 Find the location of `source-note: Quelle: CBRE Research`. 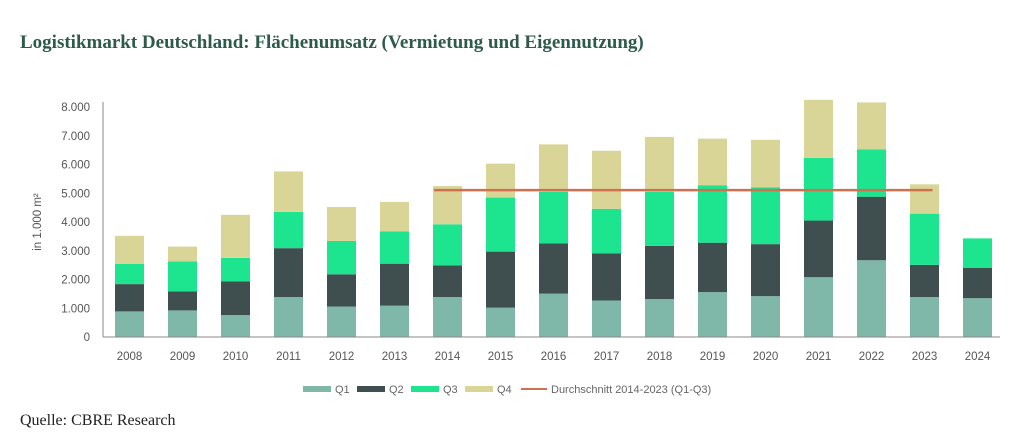

source-note: Quelle: CBRE Research is located at coordinates (98, 420).